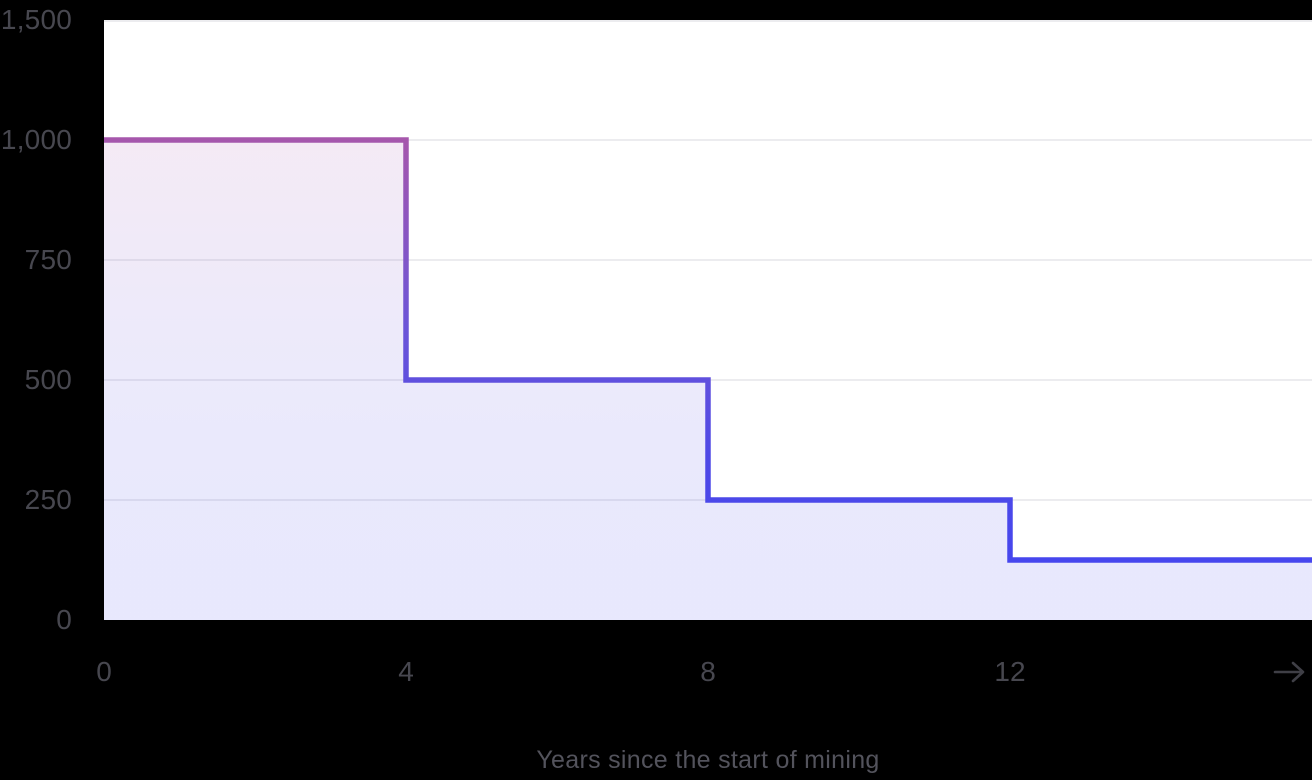 The height and width of the screenshot is (780, 1312). What do you see at coordinates (48, 379) in the screenshot?
I see `y-tick-label: 500` at bounding box center [48, 379].